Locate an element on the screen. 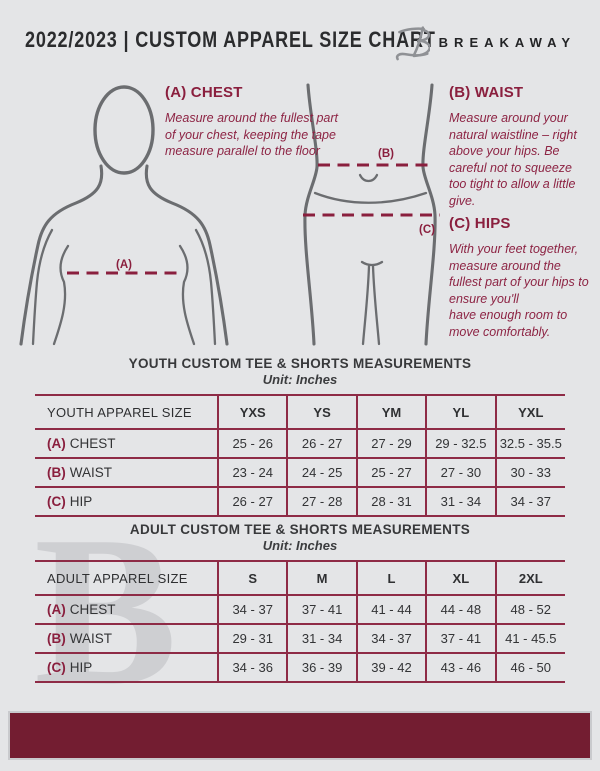 Image resolution: width=600 pixels, height=771 pixels. upper-body-figure: (A) is located at coordinates (124, 215).